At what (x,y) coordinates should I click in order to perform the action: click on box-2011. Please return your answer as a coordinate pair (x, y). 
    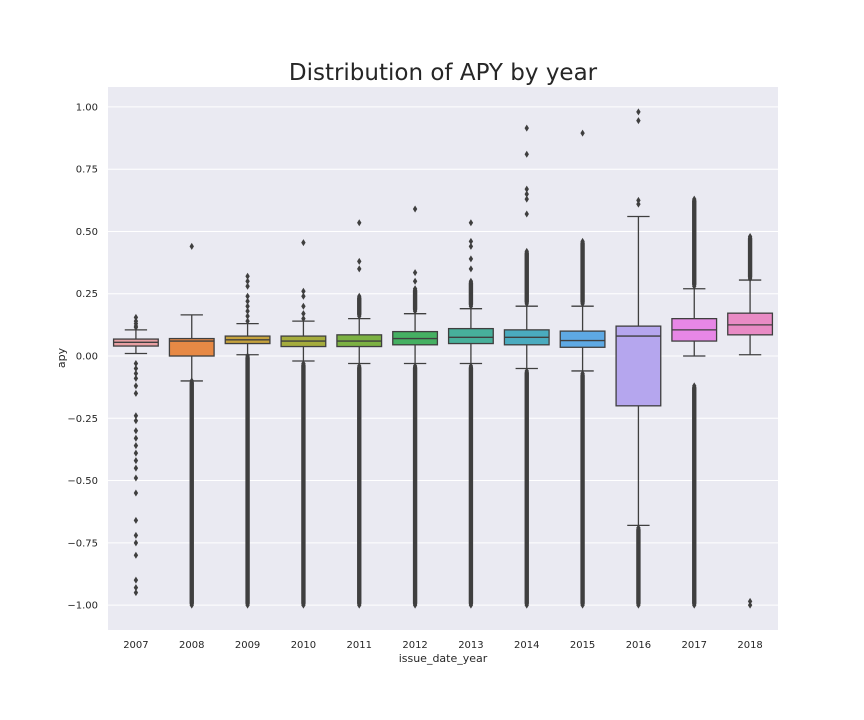
    Looking at the image, I should click on (359, 414).